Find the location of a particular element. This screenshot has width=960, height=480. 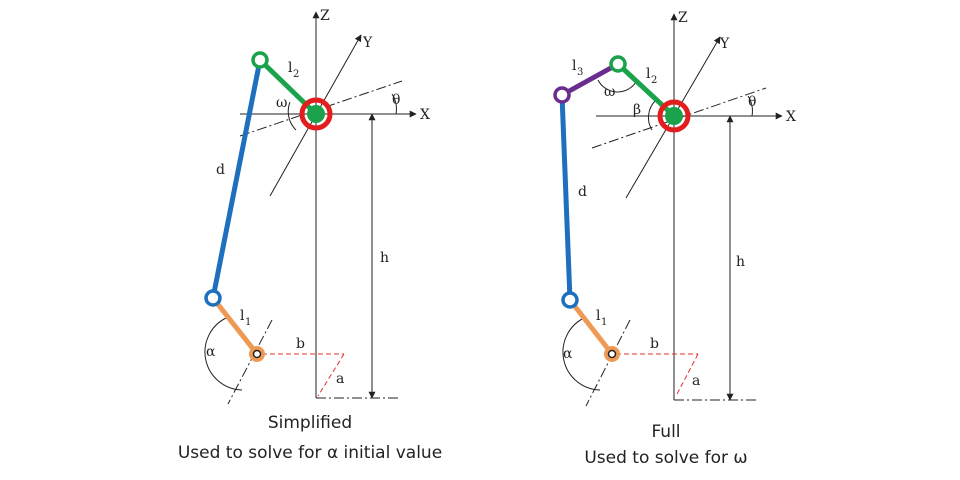

right-label-l3: l is located at coordinates (574, 66).